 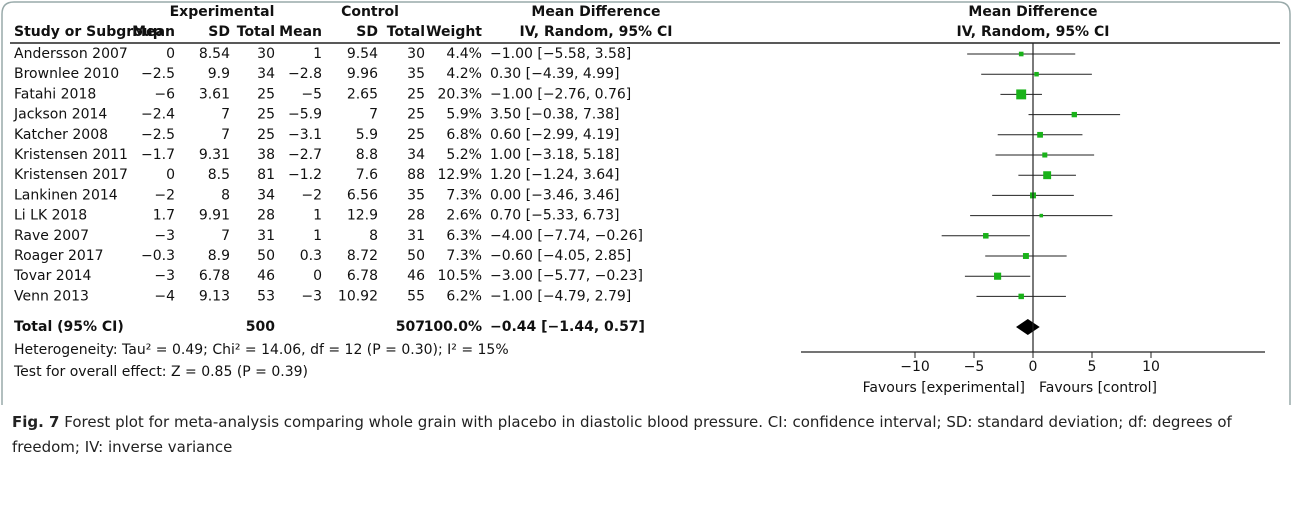 I want to click on cell: −2.8, so click(x=305, y=74).